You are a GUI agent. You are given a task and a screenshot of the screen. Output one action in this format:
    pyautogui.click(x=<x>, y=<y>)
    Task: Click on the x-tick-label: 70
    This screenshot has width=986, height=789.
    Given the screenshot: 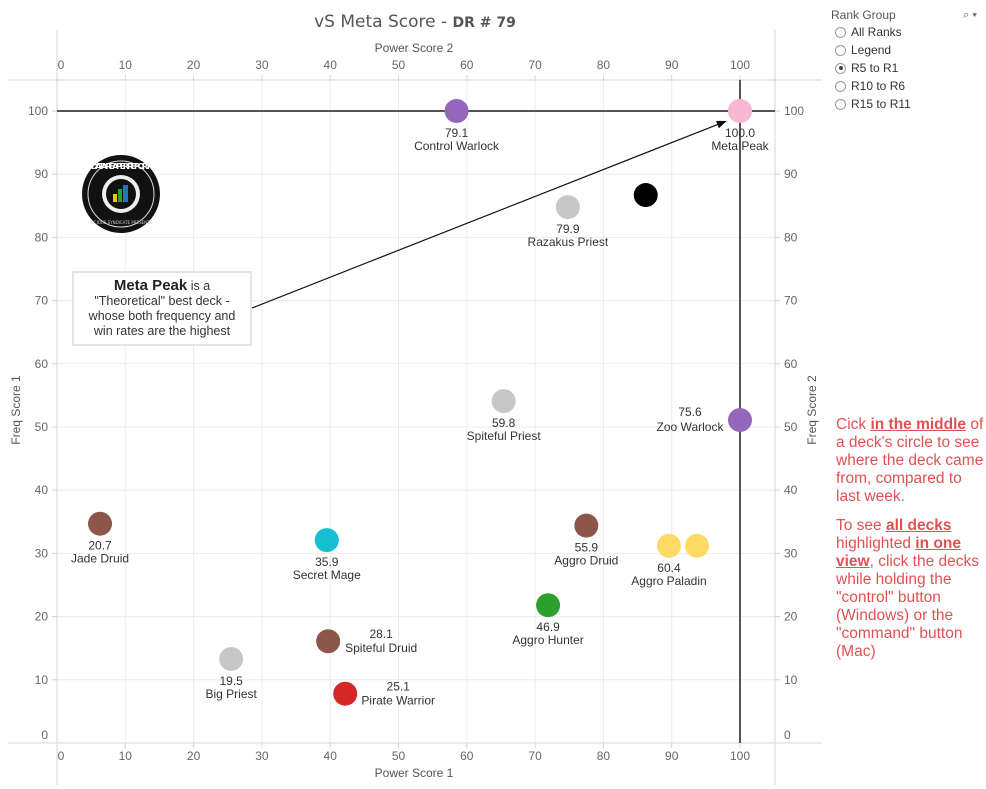 What is the action you would take?
    pyautogui.click(x=535, y=756)
    